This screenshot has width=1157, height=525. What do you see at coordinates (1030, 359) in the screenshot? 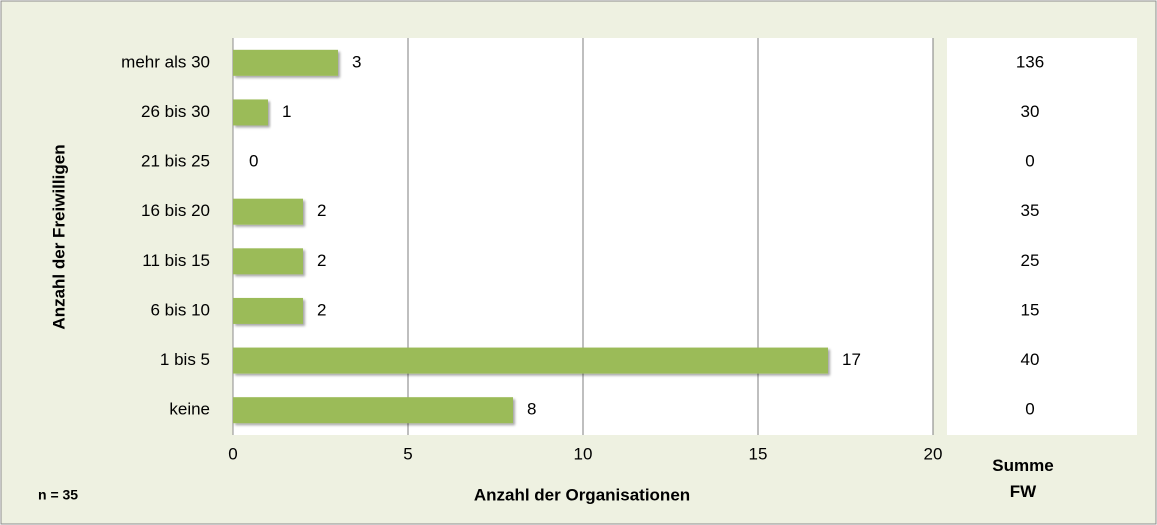
I see `side-value: 40` at bounding box center [1030, 359].